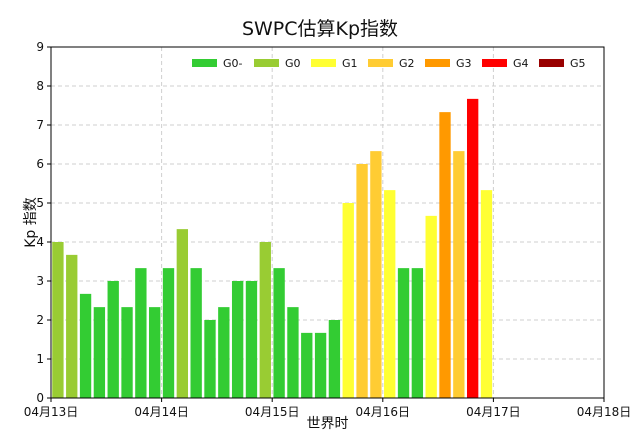 The width and height of the screenshot is (640, 432). I want to click on y-tick-label: 0, so click(40, 398).